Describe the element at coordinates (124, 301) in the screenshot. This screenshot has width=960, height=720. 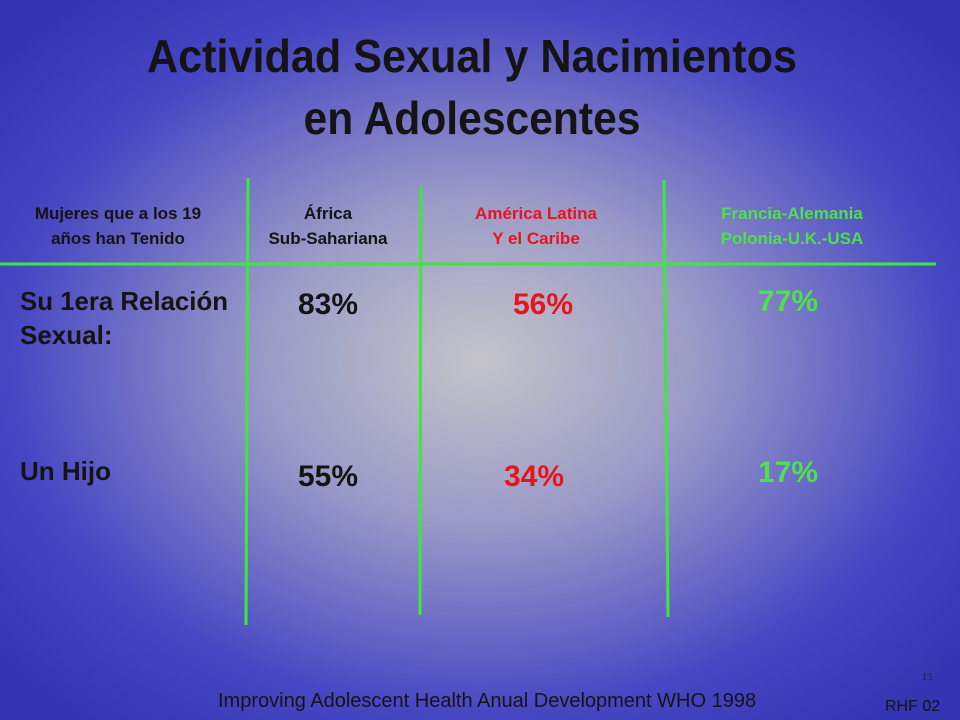
I see `row-label: Su 1era Relación` at that location.